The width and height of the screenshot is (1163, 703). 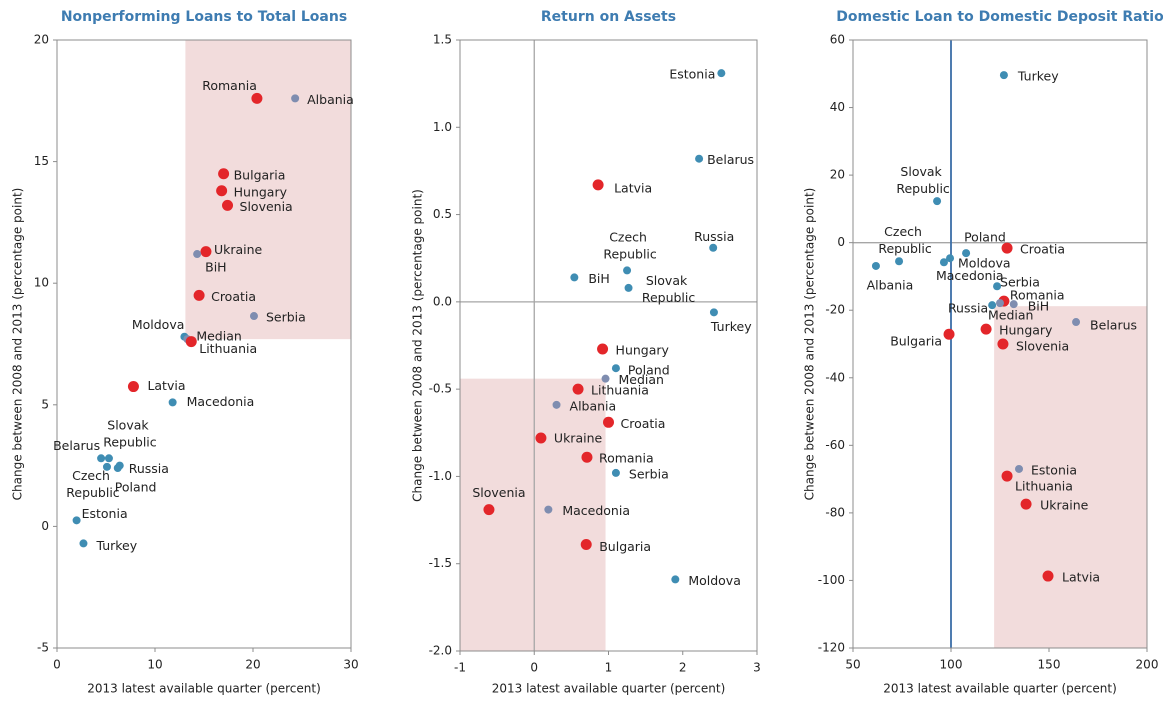 I want to click on y-tick-label: -5, so click(x=43, y=648).